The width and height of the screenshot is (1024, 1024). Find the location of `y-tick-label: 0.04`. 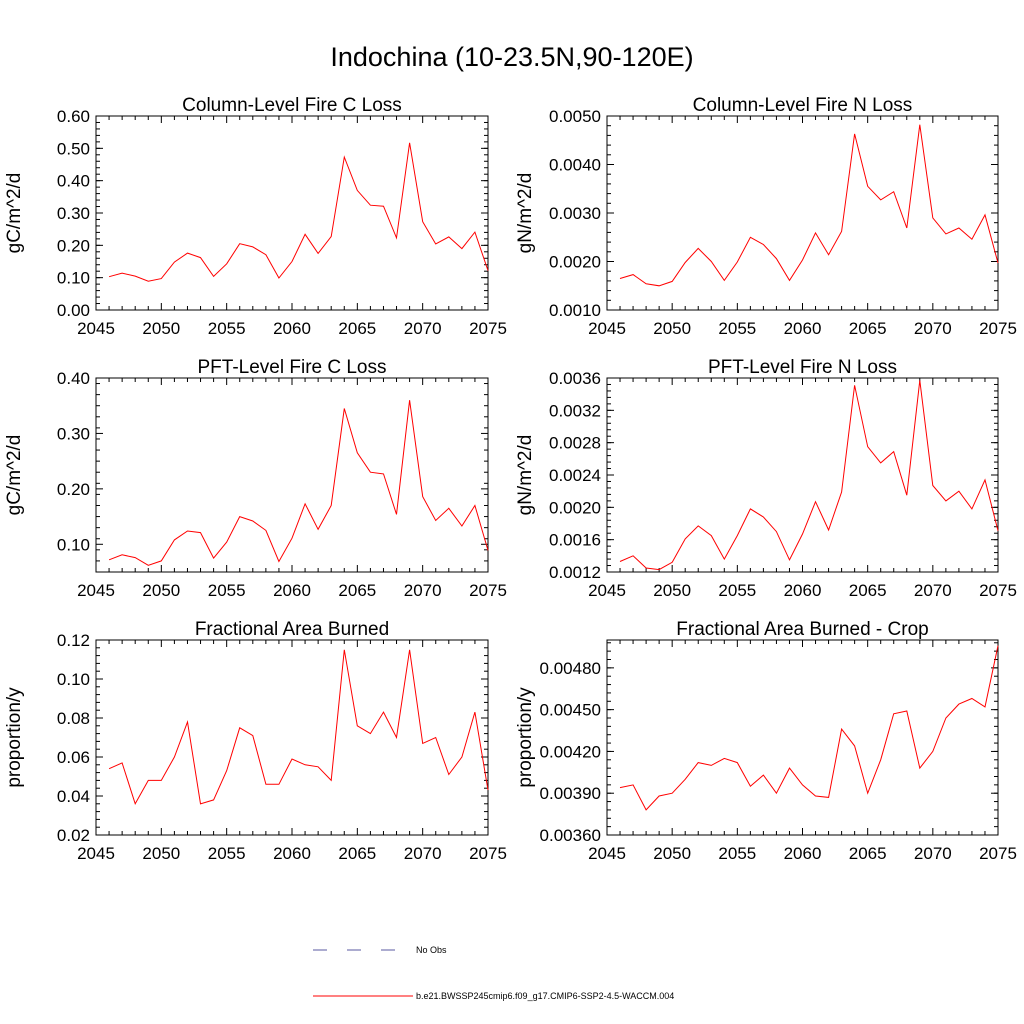

y-tick-label: 0.04 is located at coordinates (73, 796).